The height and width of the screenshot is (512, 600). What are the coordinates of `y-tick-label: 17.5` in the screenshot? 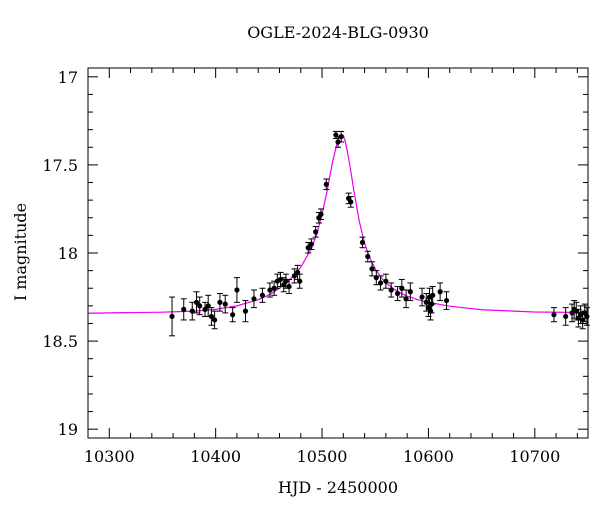 It's located at (60, 165).